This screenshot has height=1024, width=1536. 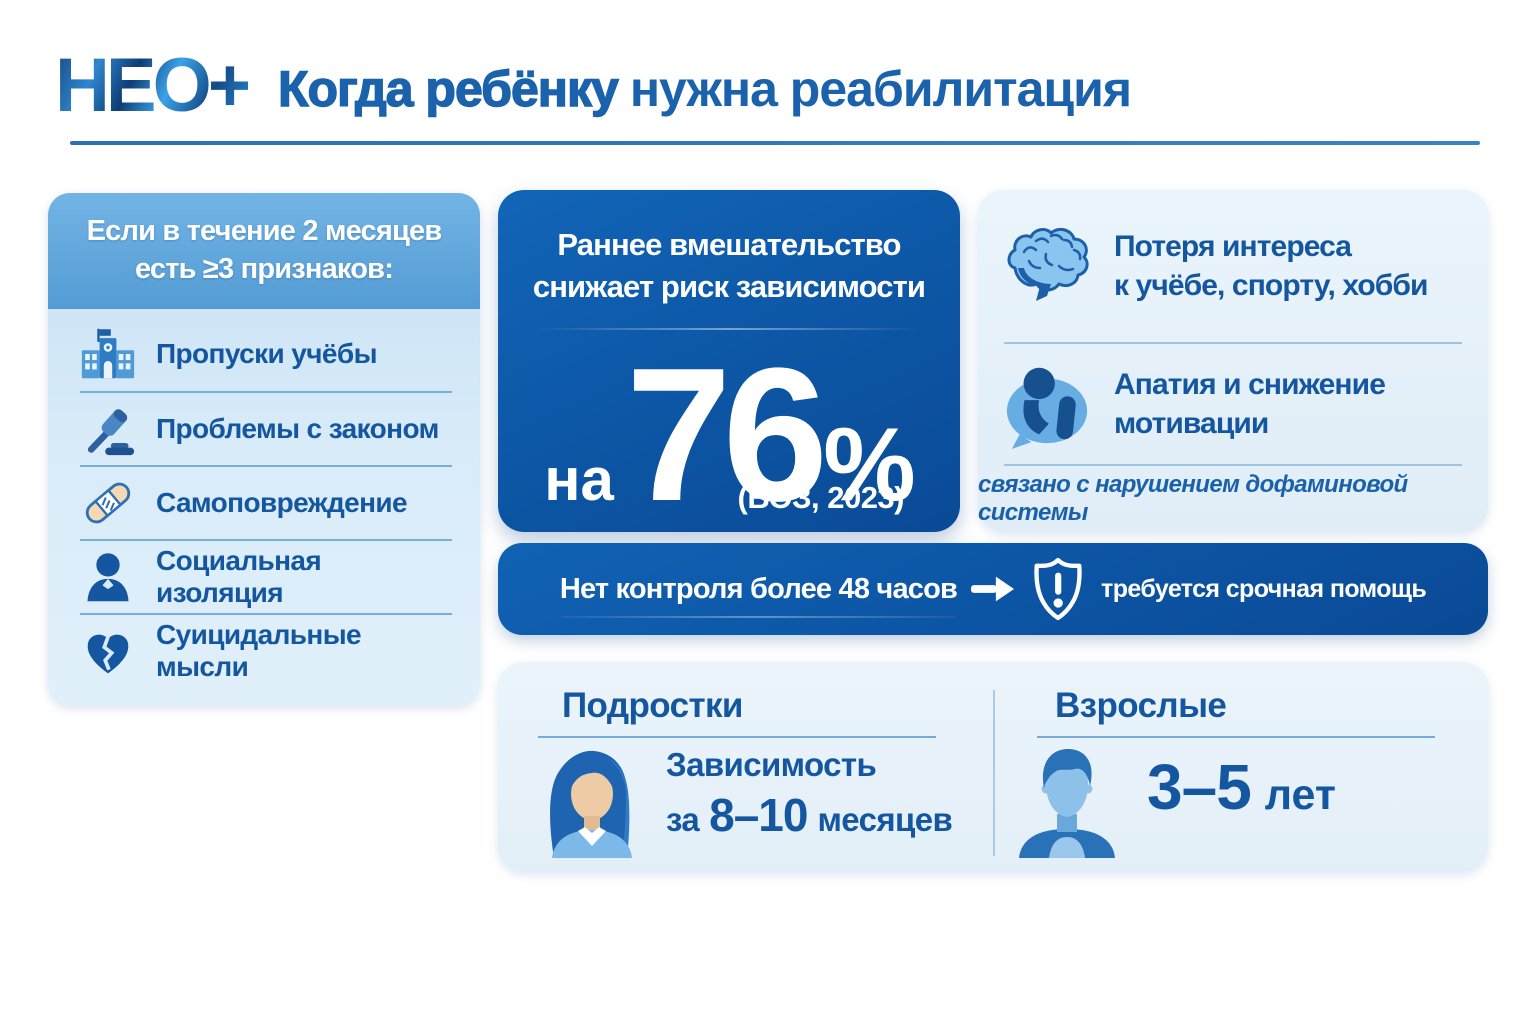 I want to click on teens-title: Подростки, so click(x=652, y=705).